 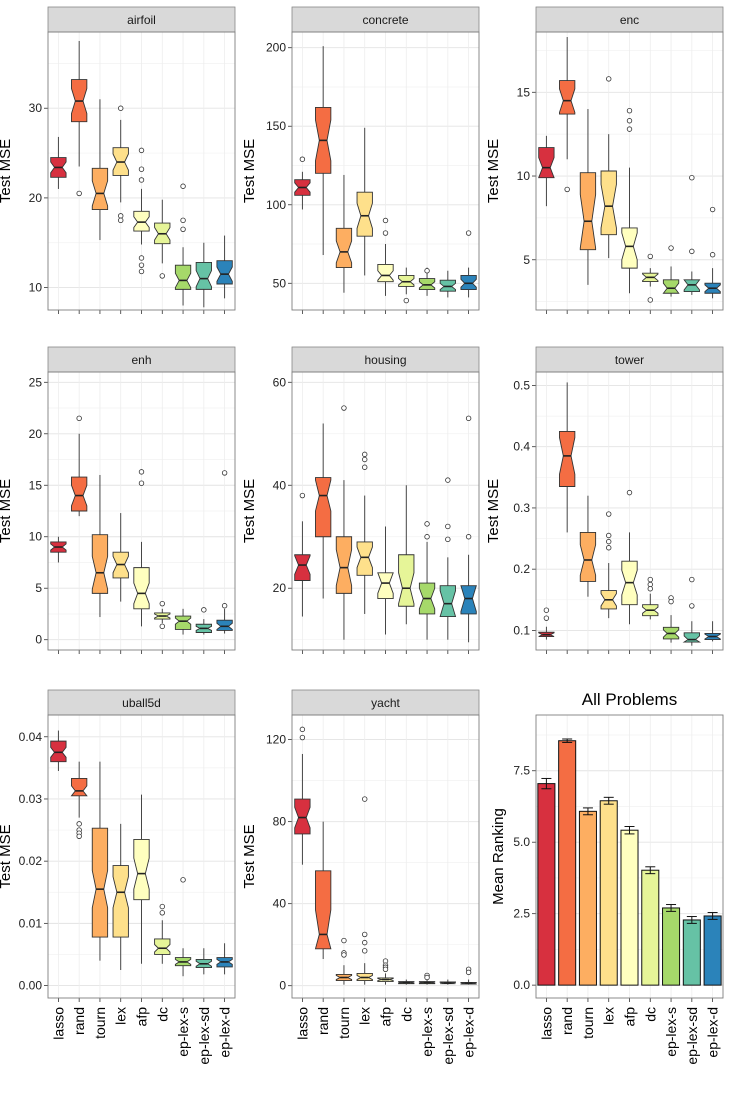 I want to click on panel-enc: 5 10 15 enc Test MSE, so click(x=604, y=160).